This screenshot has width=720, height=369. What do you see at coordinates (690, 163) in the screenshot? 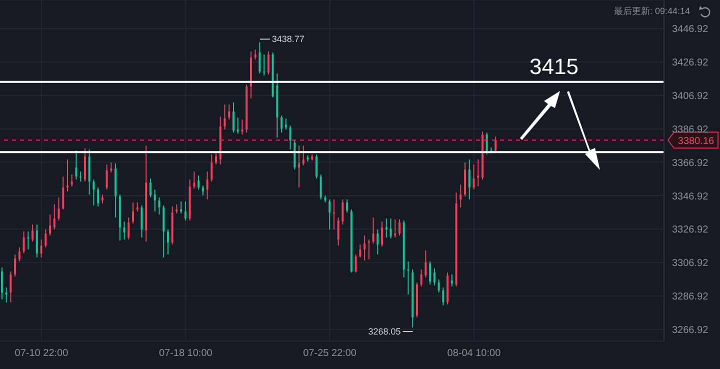
I see `y-tick-label: 3366.92` at bounding box center [690, 163].